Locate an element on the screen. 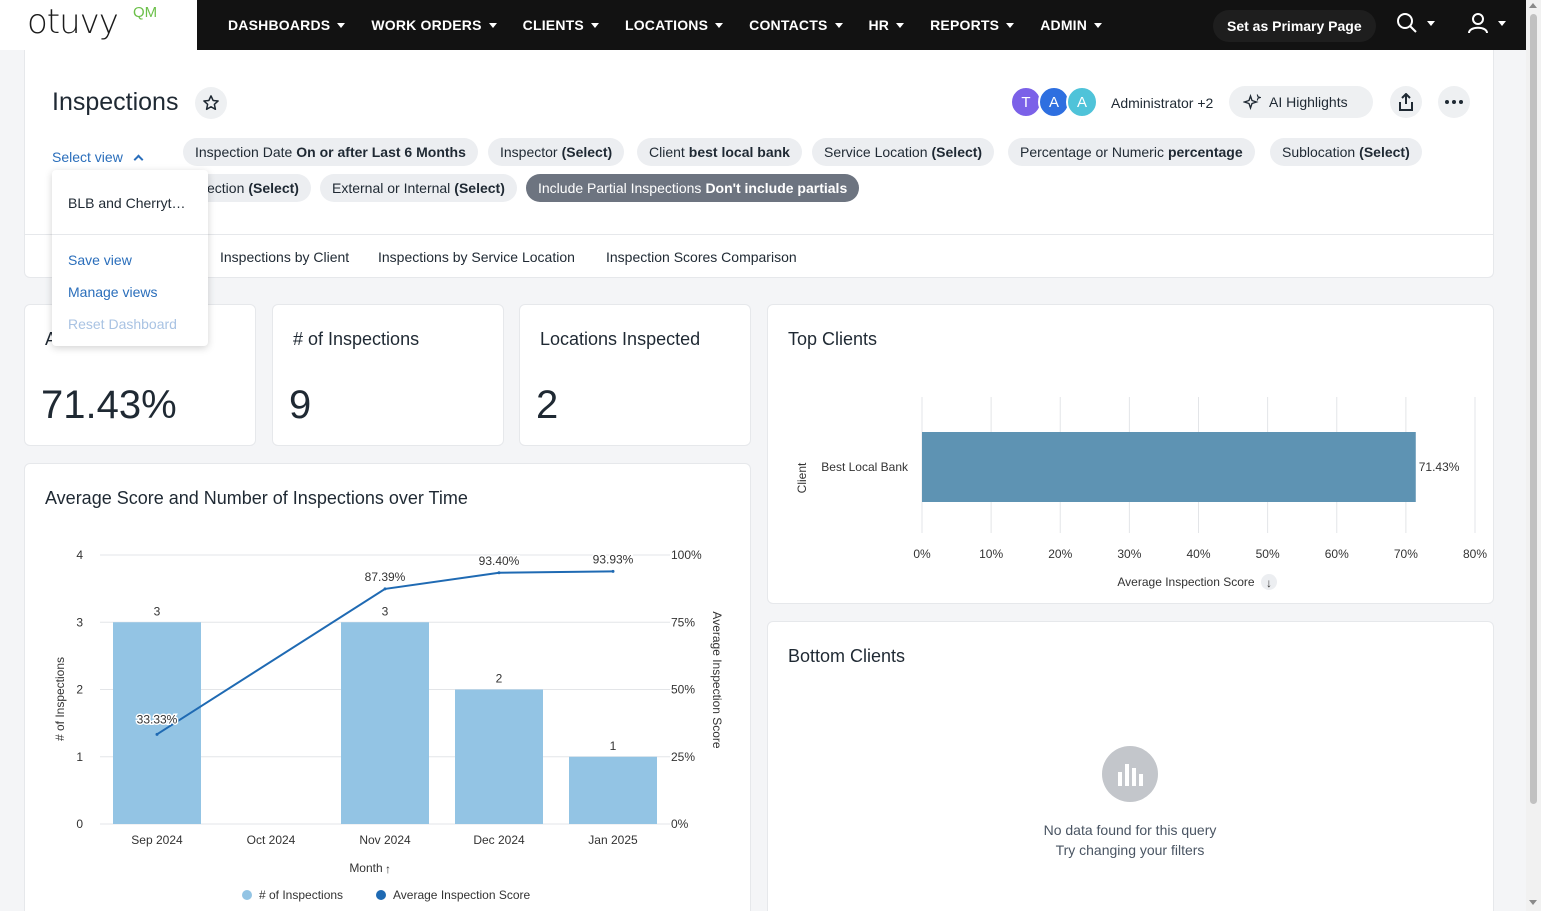  bar is located at coordinates (157, 723).